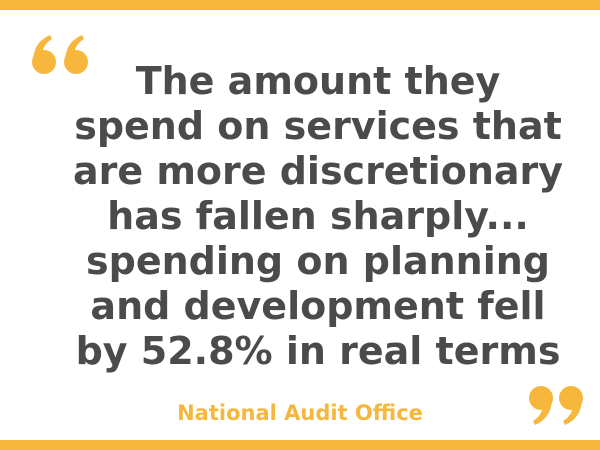  What do you see at coordinates (317, 306) in the screenshot?
I see `quote-line: and development fell` at bounding box center [317, 306].